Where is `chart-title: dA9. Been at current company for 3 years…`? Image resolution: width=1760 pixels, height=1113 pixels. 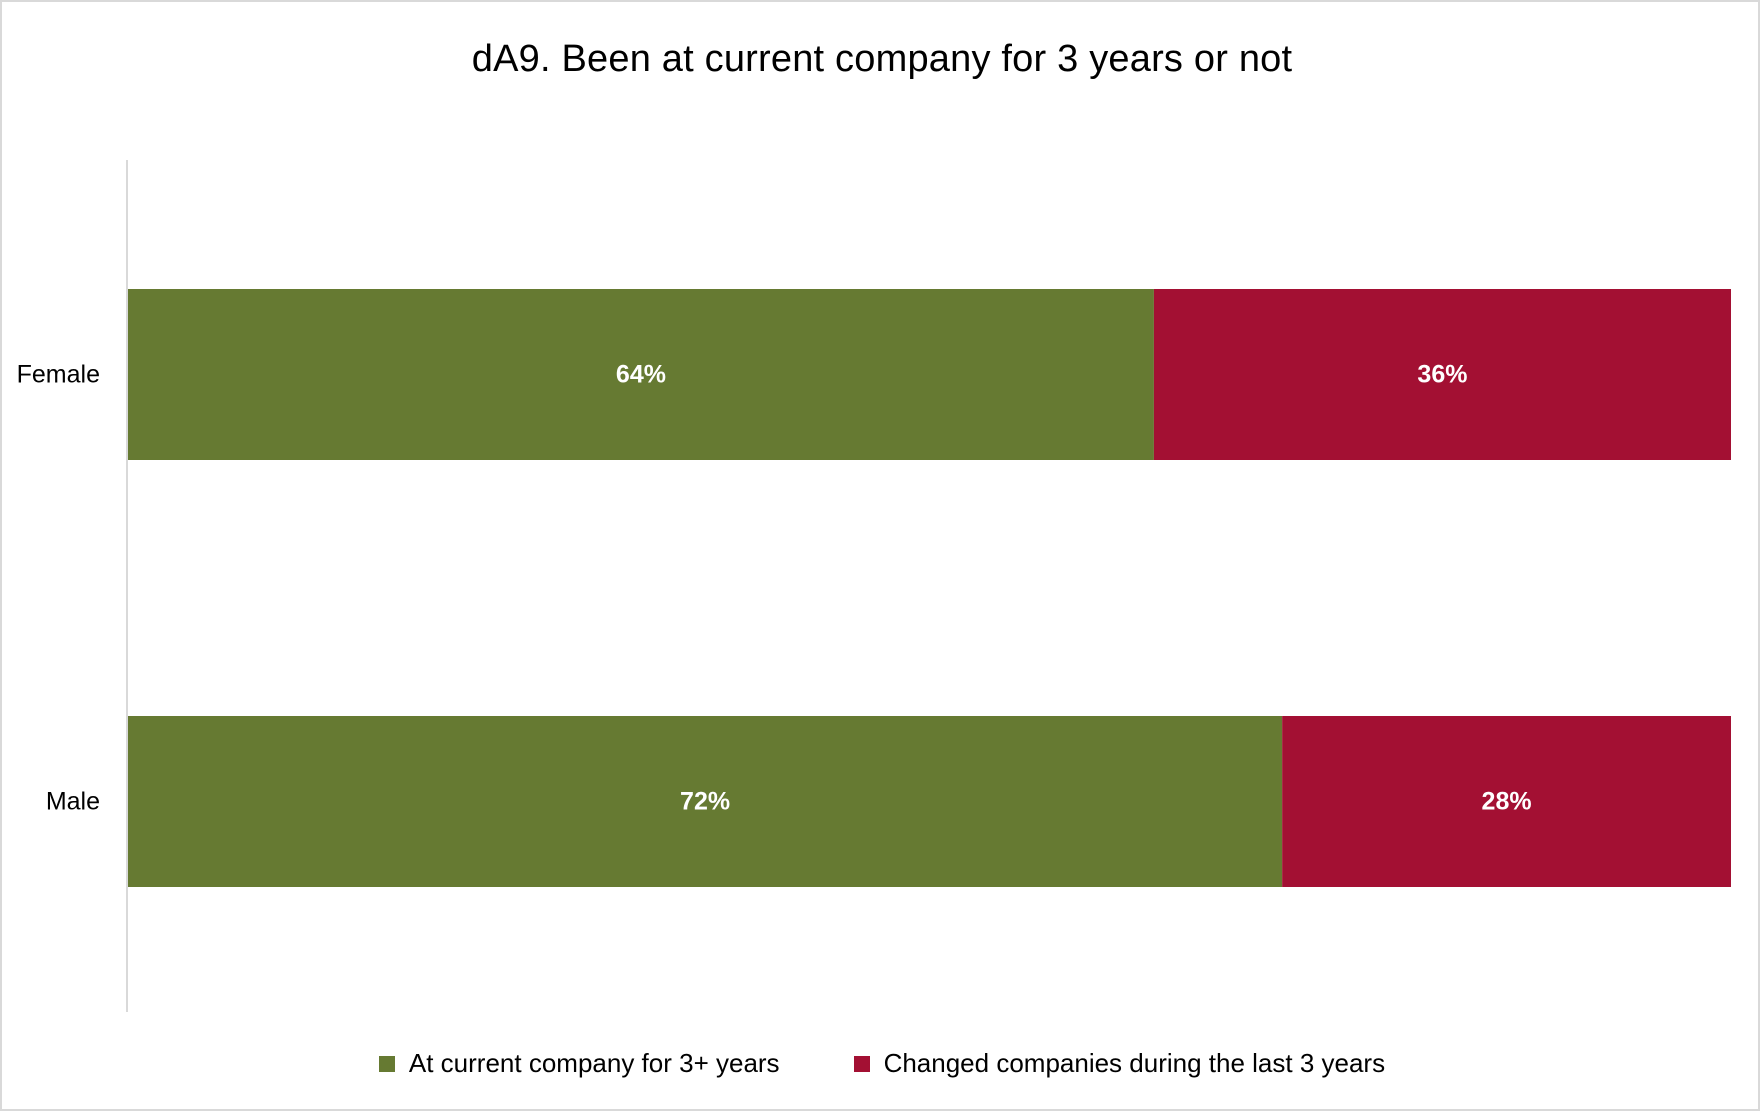 chart-title: dA9. Been at current company for 3 years… is located at coordinates (882, 59).